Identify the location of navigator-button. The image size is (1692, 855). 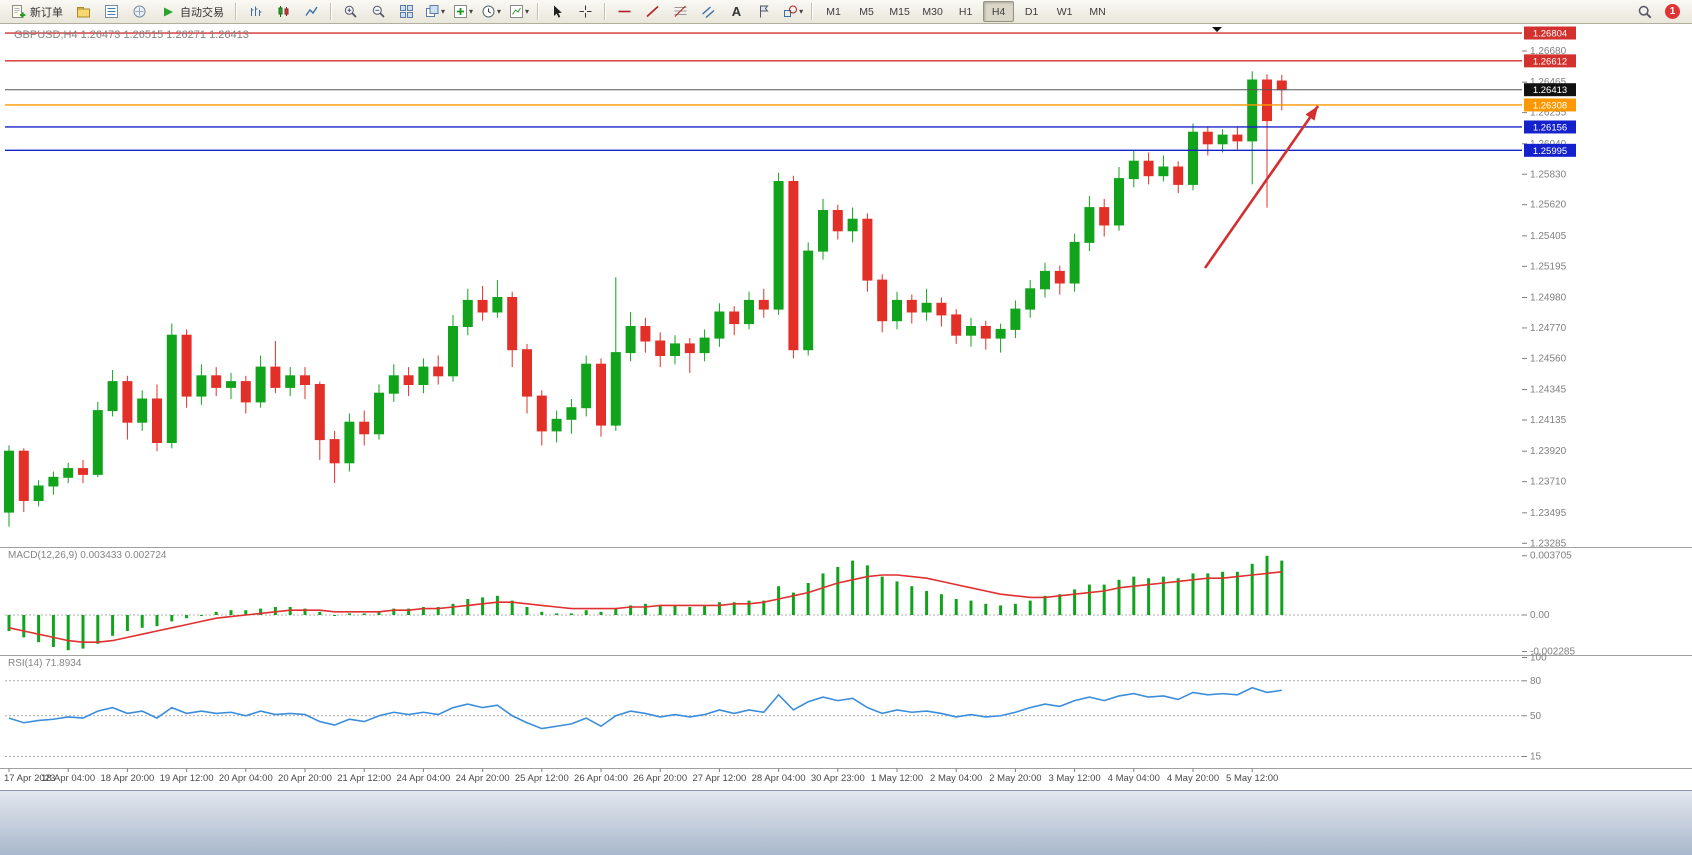
(139, 12).